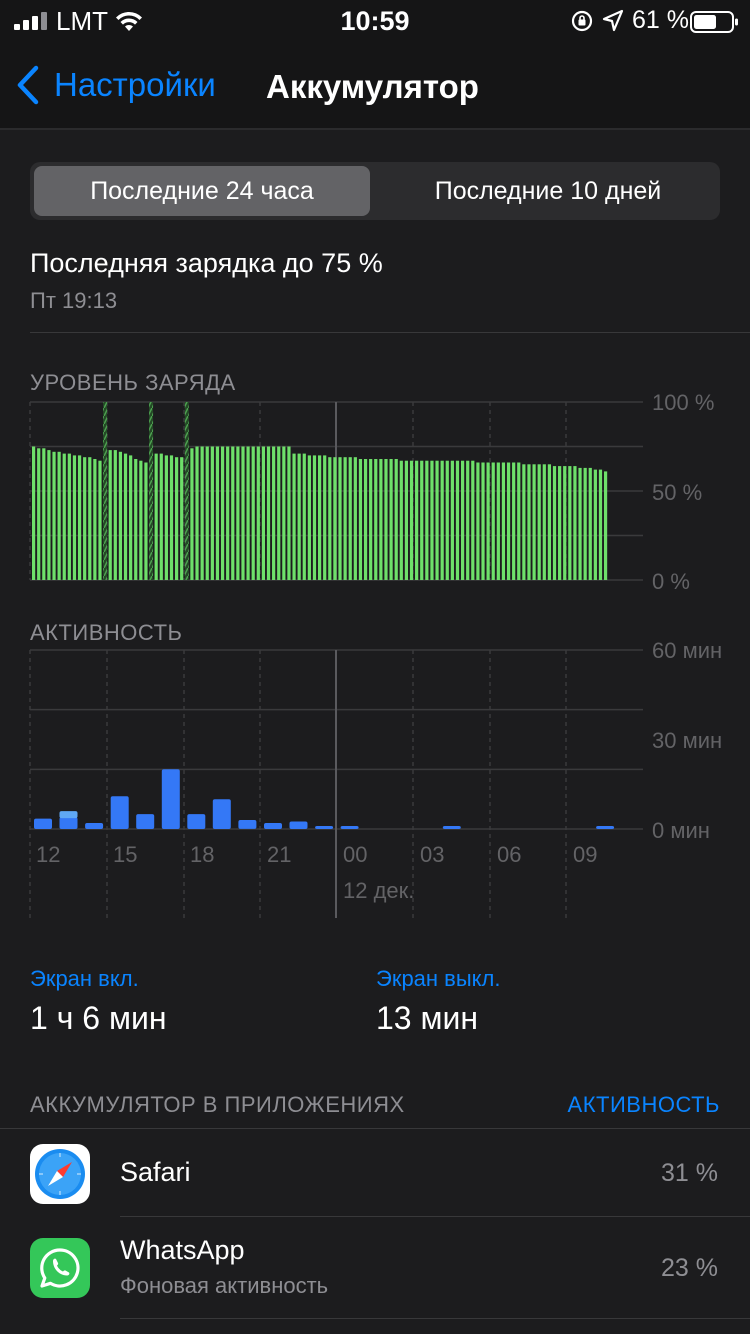  I want to click on period-segmented-control: Последние 24 часа Последние 10 дней, so click(375, 191).